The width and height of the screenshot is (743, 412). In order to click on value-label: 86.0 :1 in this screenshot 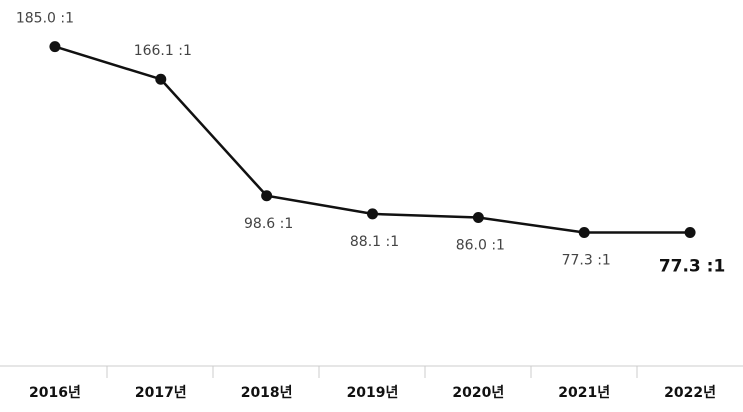, I will do `click(480, 246)`.